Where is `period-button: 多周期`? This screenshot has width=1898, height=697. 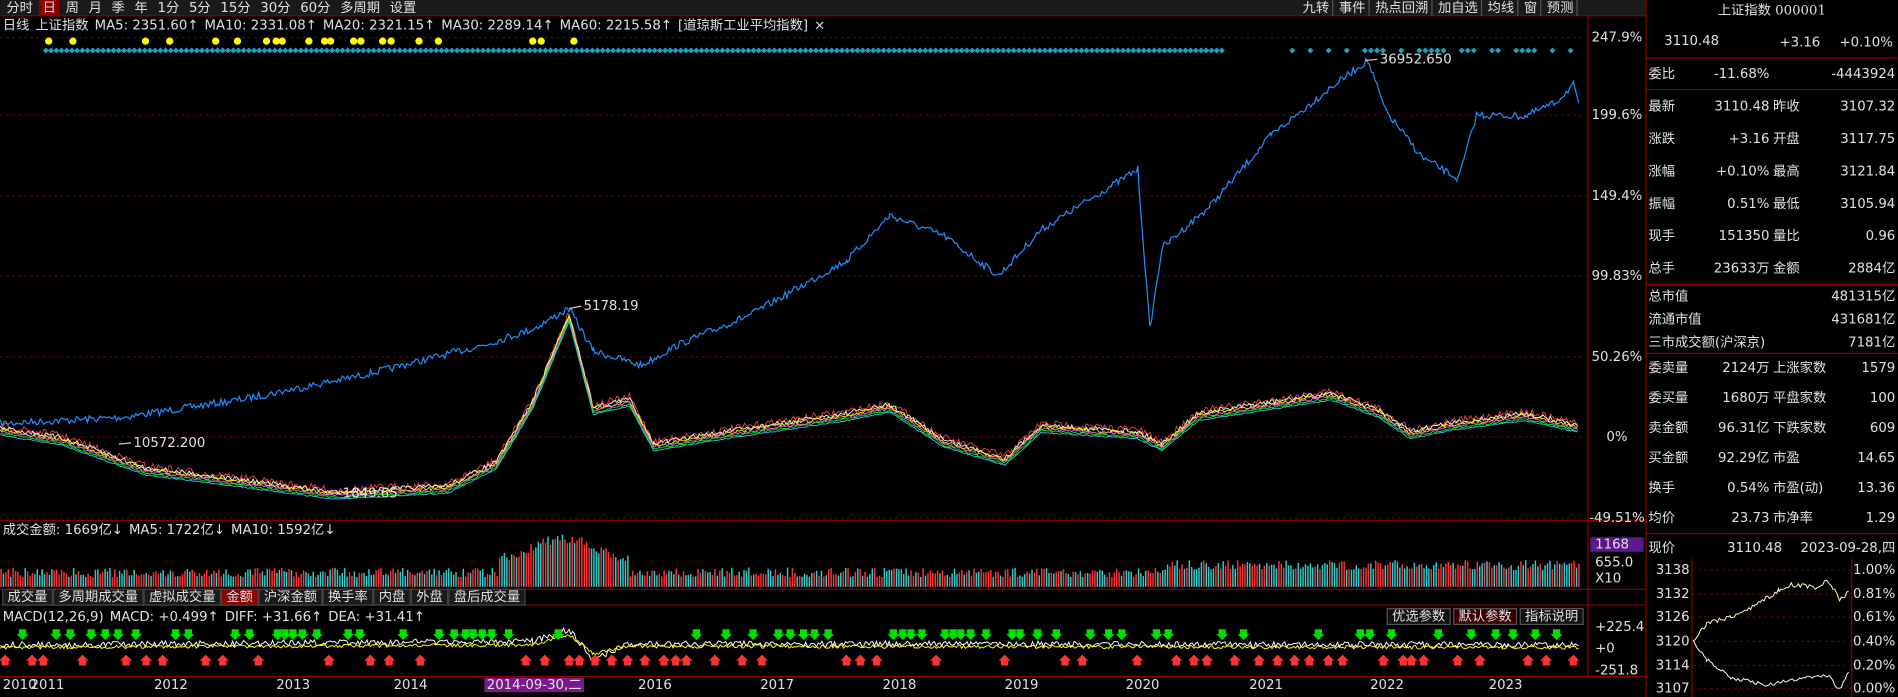 period-button: 多周期 is located at coordinates (360, 8).